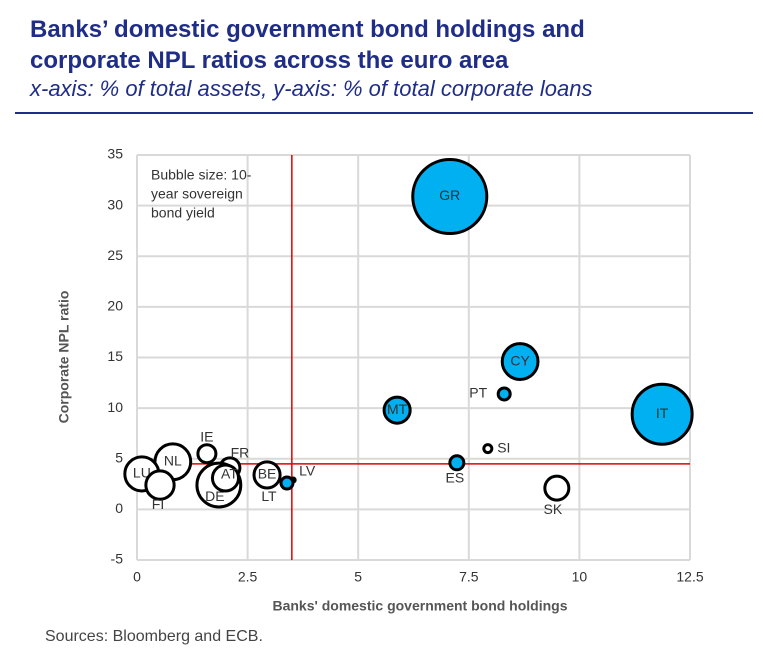 This screenshot has height=651, width=763. What do you see at coordinates (229, 474) in the screenshot?
I see `bubble-label: AT` at bounding box center [229, 474].